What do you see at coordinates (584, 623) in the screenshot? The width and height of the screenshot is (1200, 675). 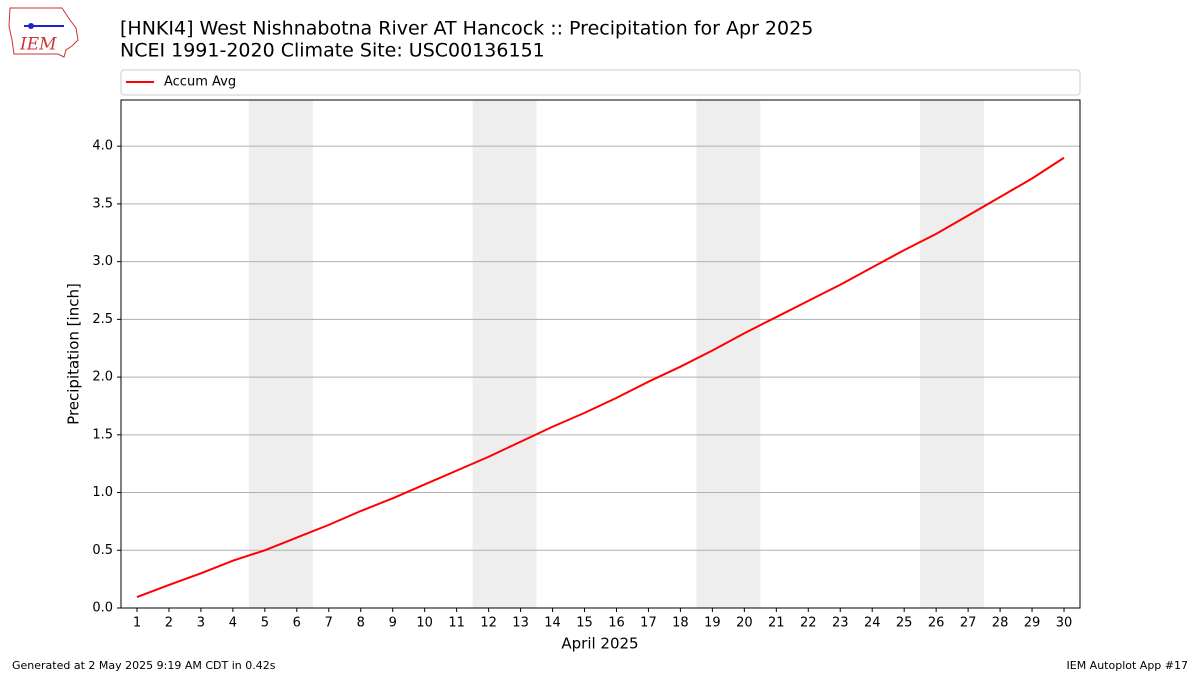 I see `x-tick-label: 15` at bounding box center [584, 623].